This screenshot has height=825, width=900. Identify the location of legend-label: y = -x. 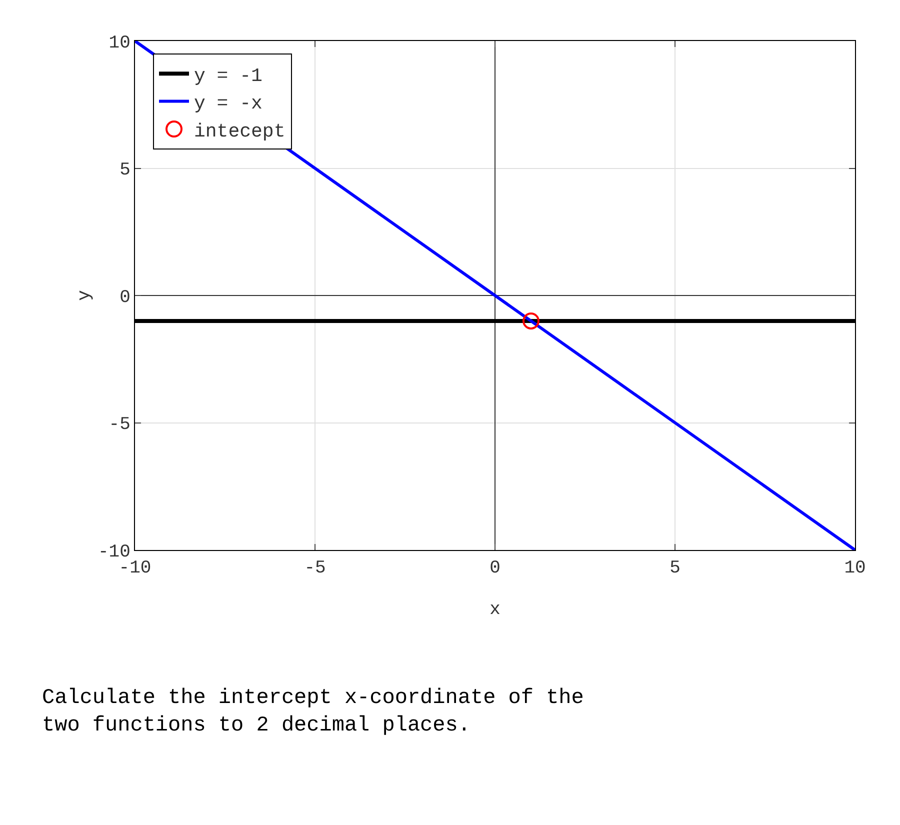
(228, 103).